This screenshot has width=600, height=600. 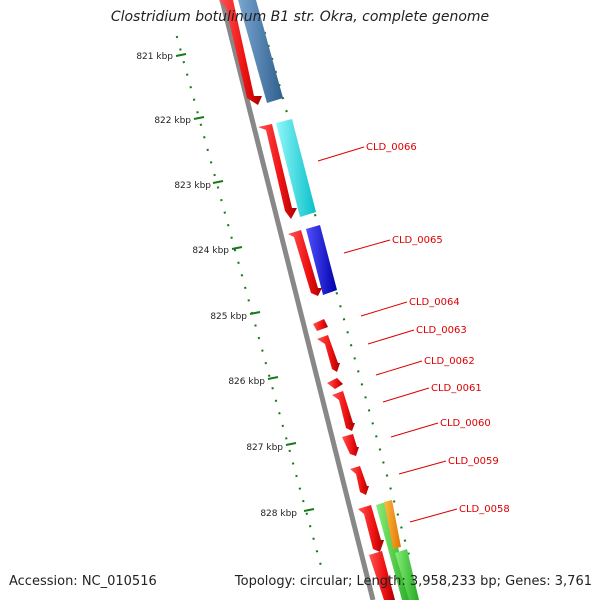 What do you see at coordinates (391, 147) in the screenshot?
I see `gene-label: CLD_0066` at bounding box center [391, 147].